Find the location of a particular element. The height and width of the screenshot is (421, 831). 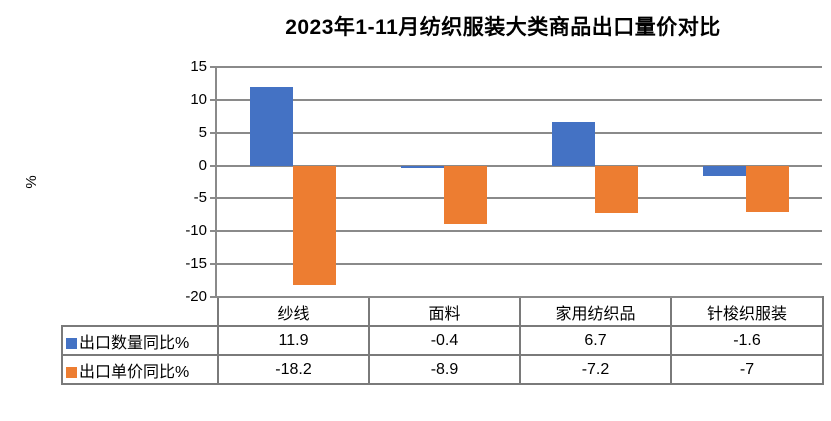

table-header-cell: 家用纺织品 is located at coordinates (595, 311).